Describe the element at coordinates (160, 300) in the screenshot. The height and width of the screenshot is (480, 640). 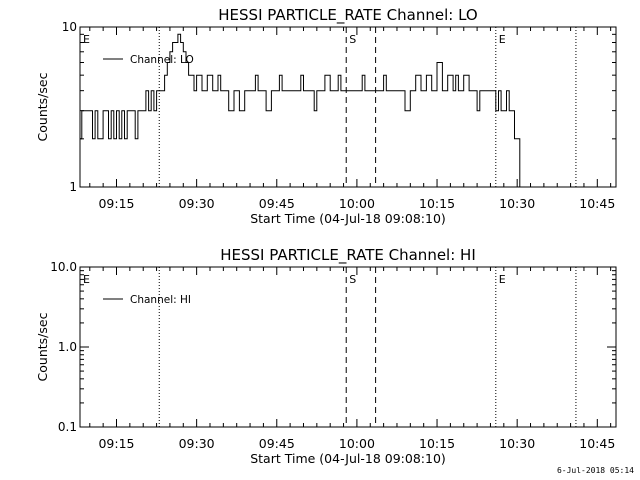
I see `legend-label: Channel: HI` at that location.